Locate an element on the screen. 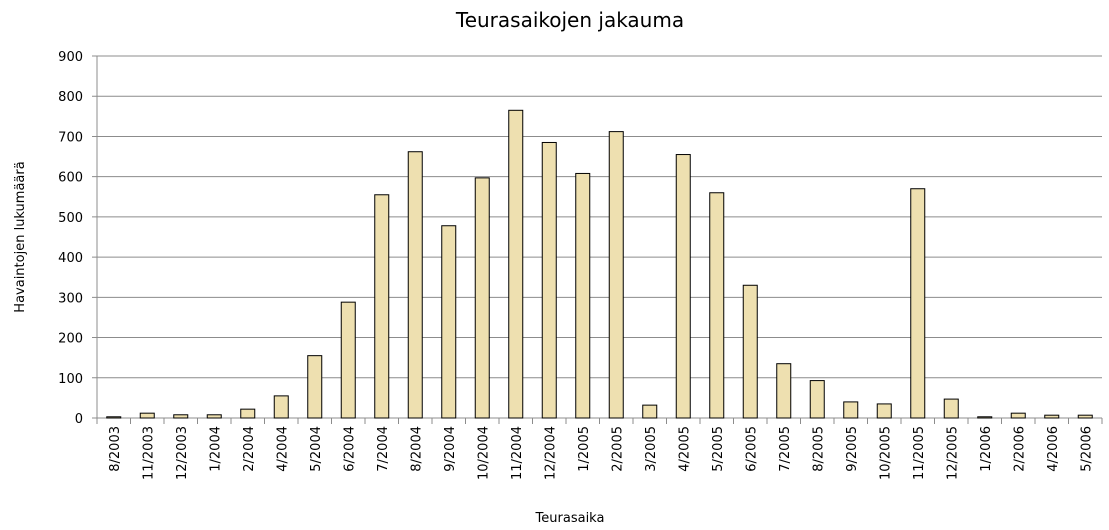 This screenshot has width=1109, height=530. y-tick-label: 100 is located at coordinates (70, 379).